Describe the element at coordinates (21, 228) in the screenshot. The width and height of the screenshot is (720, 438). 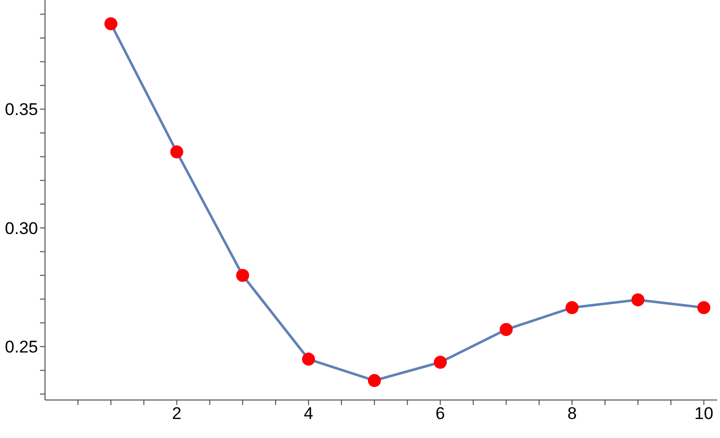
I see `y-tick-label: 0.30` at that location.